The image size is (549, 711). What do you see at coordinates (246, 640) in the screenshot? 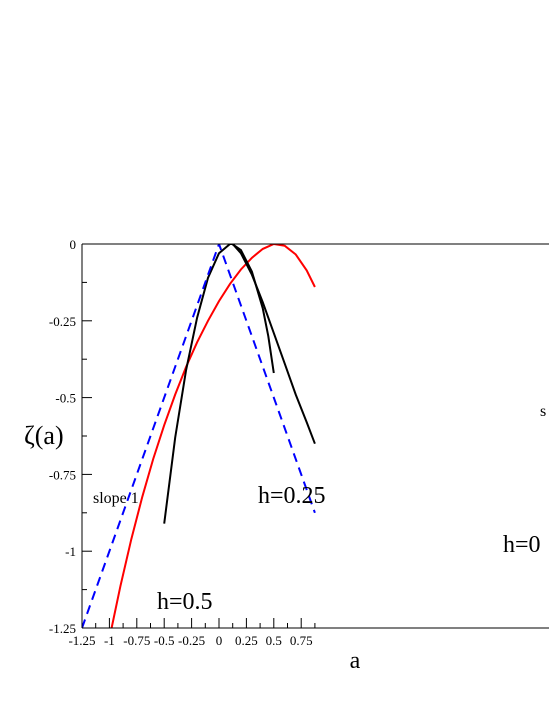
I see `x-tick-label: 0.25` at bounding box center [246, 640].